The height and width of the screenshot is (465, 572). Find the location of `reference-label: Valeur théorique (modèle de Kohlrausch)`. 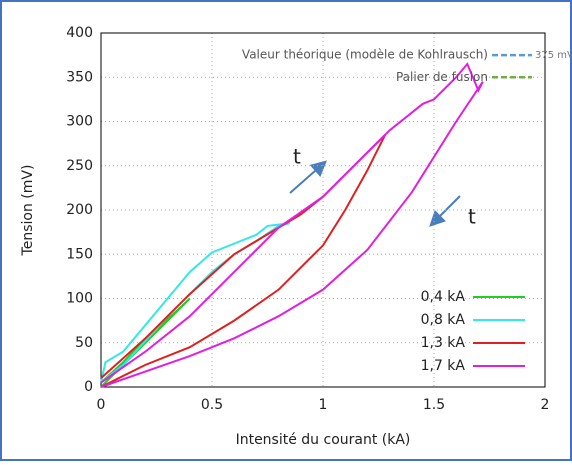

reference-label: Valeur théorique (modèle de Kohlrausch) is located at coordinates (365, 55).